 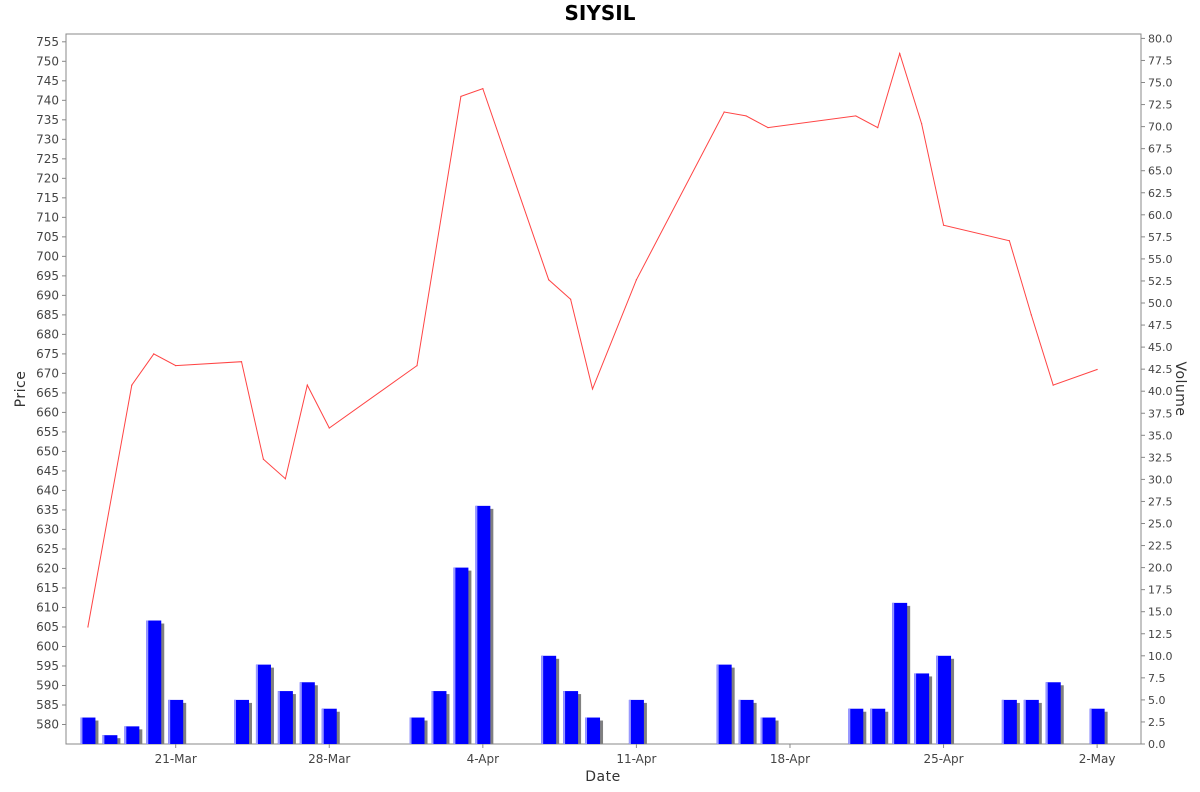 What do you see at coordinates (1180, 388) in the screenshot?
I see `y-axis-label-right: Volume` at bounding box center [1180, 388].